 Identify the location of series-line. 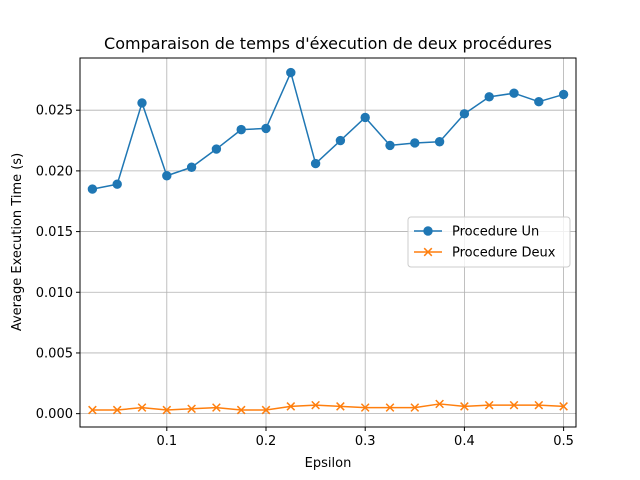
(328, 407).